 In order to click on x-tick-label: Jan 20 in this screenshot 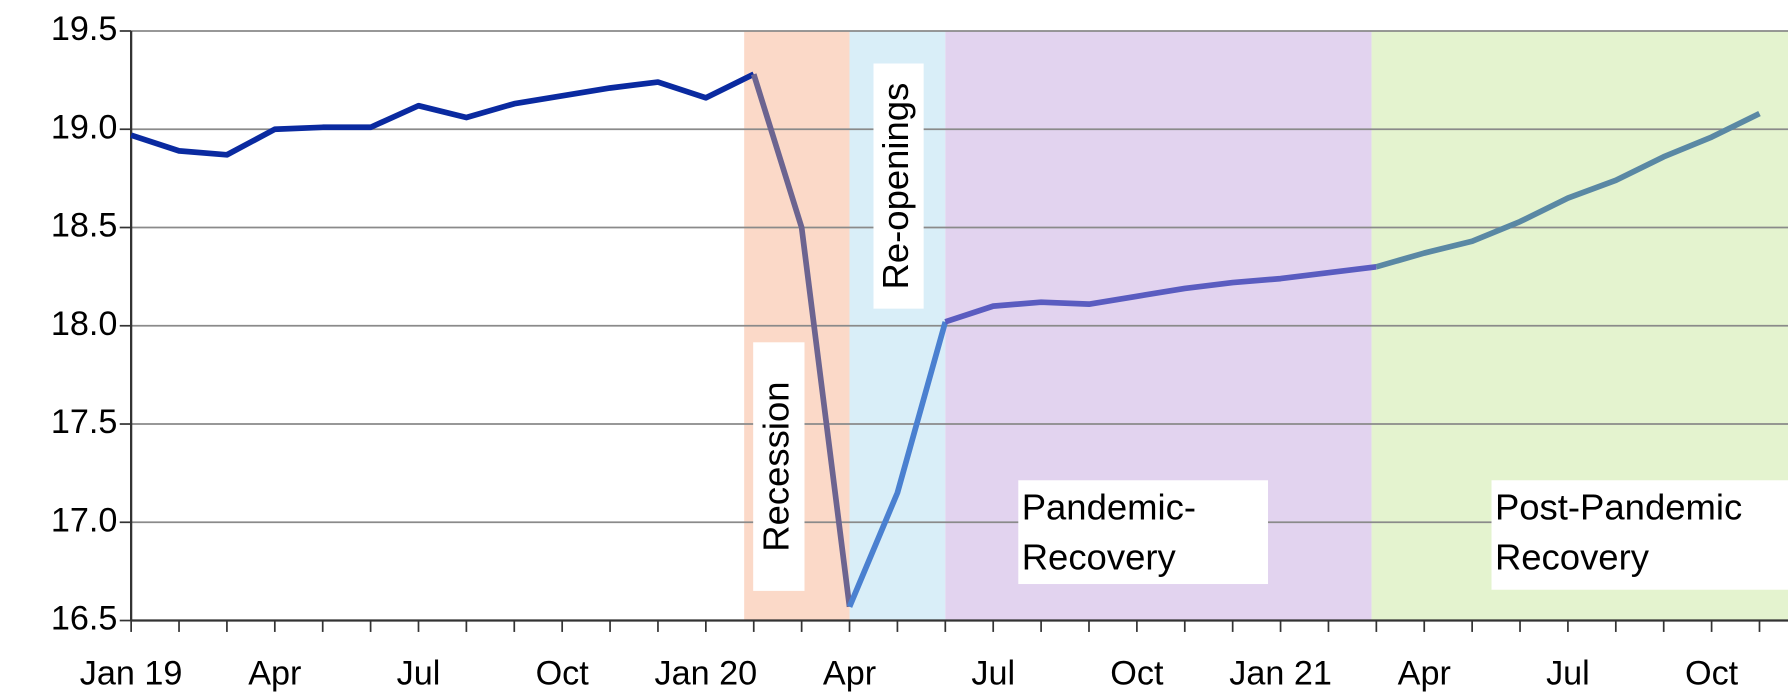, I will do `click(706, 673)`.